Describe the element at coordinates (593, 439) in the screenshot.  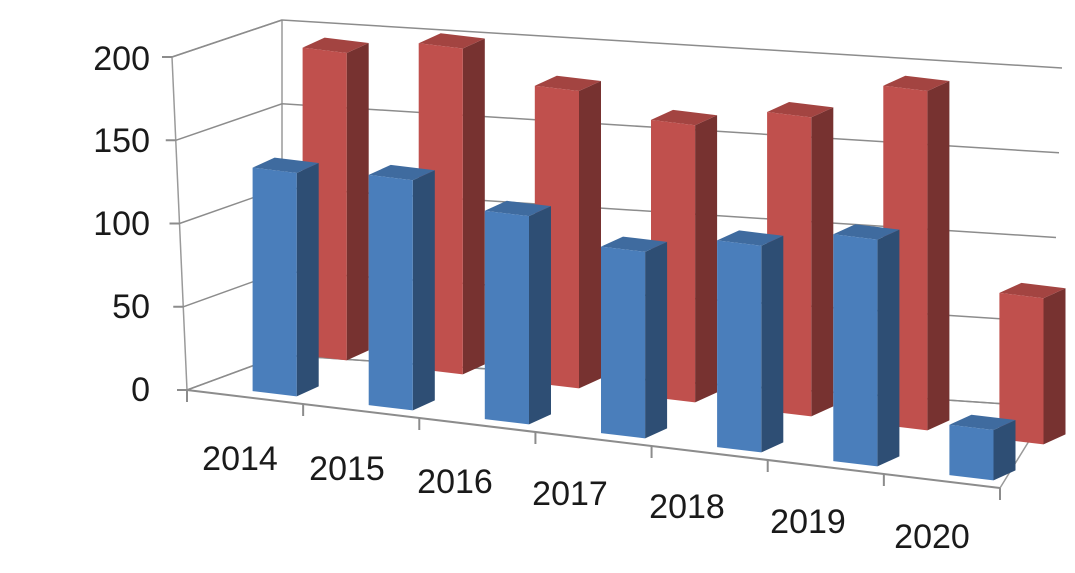
I see `x-axis-line` at that location.